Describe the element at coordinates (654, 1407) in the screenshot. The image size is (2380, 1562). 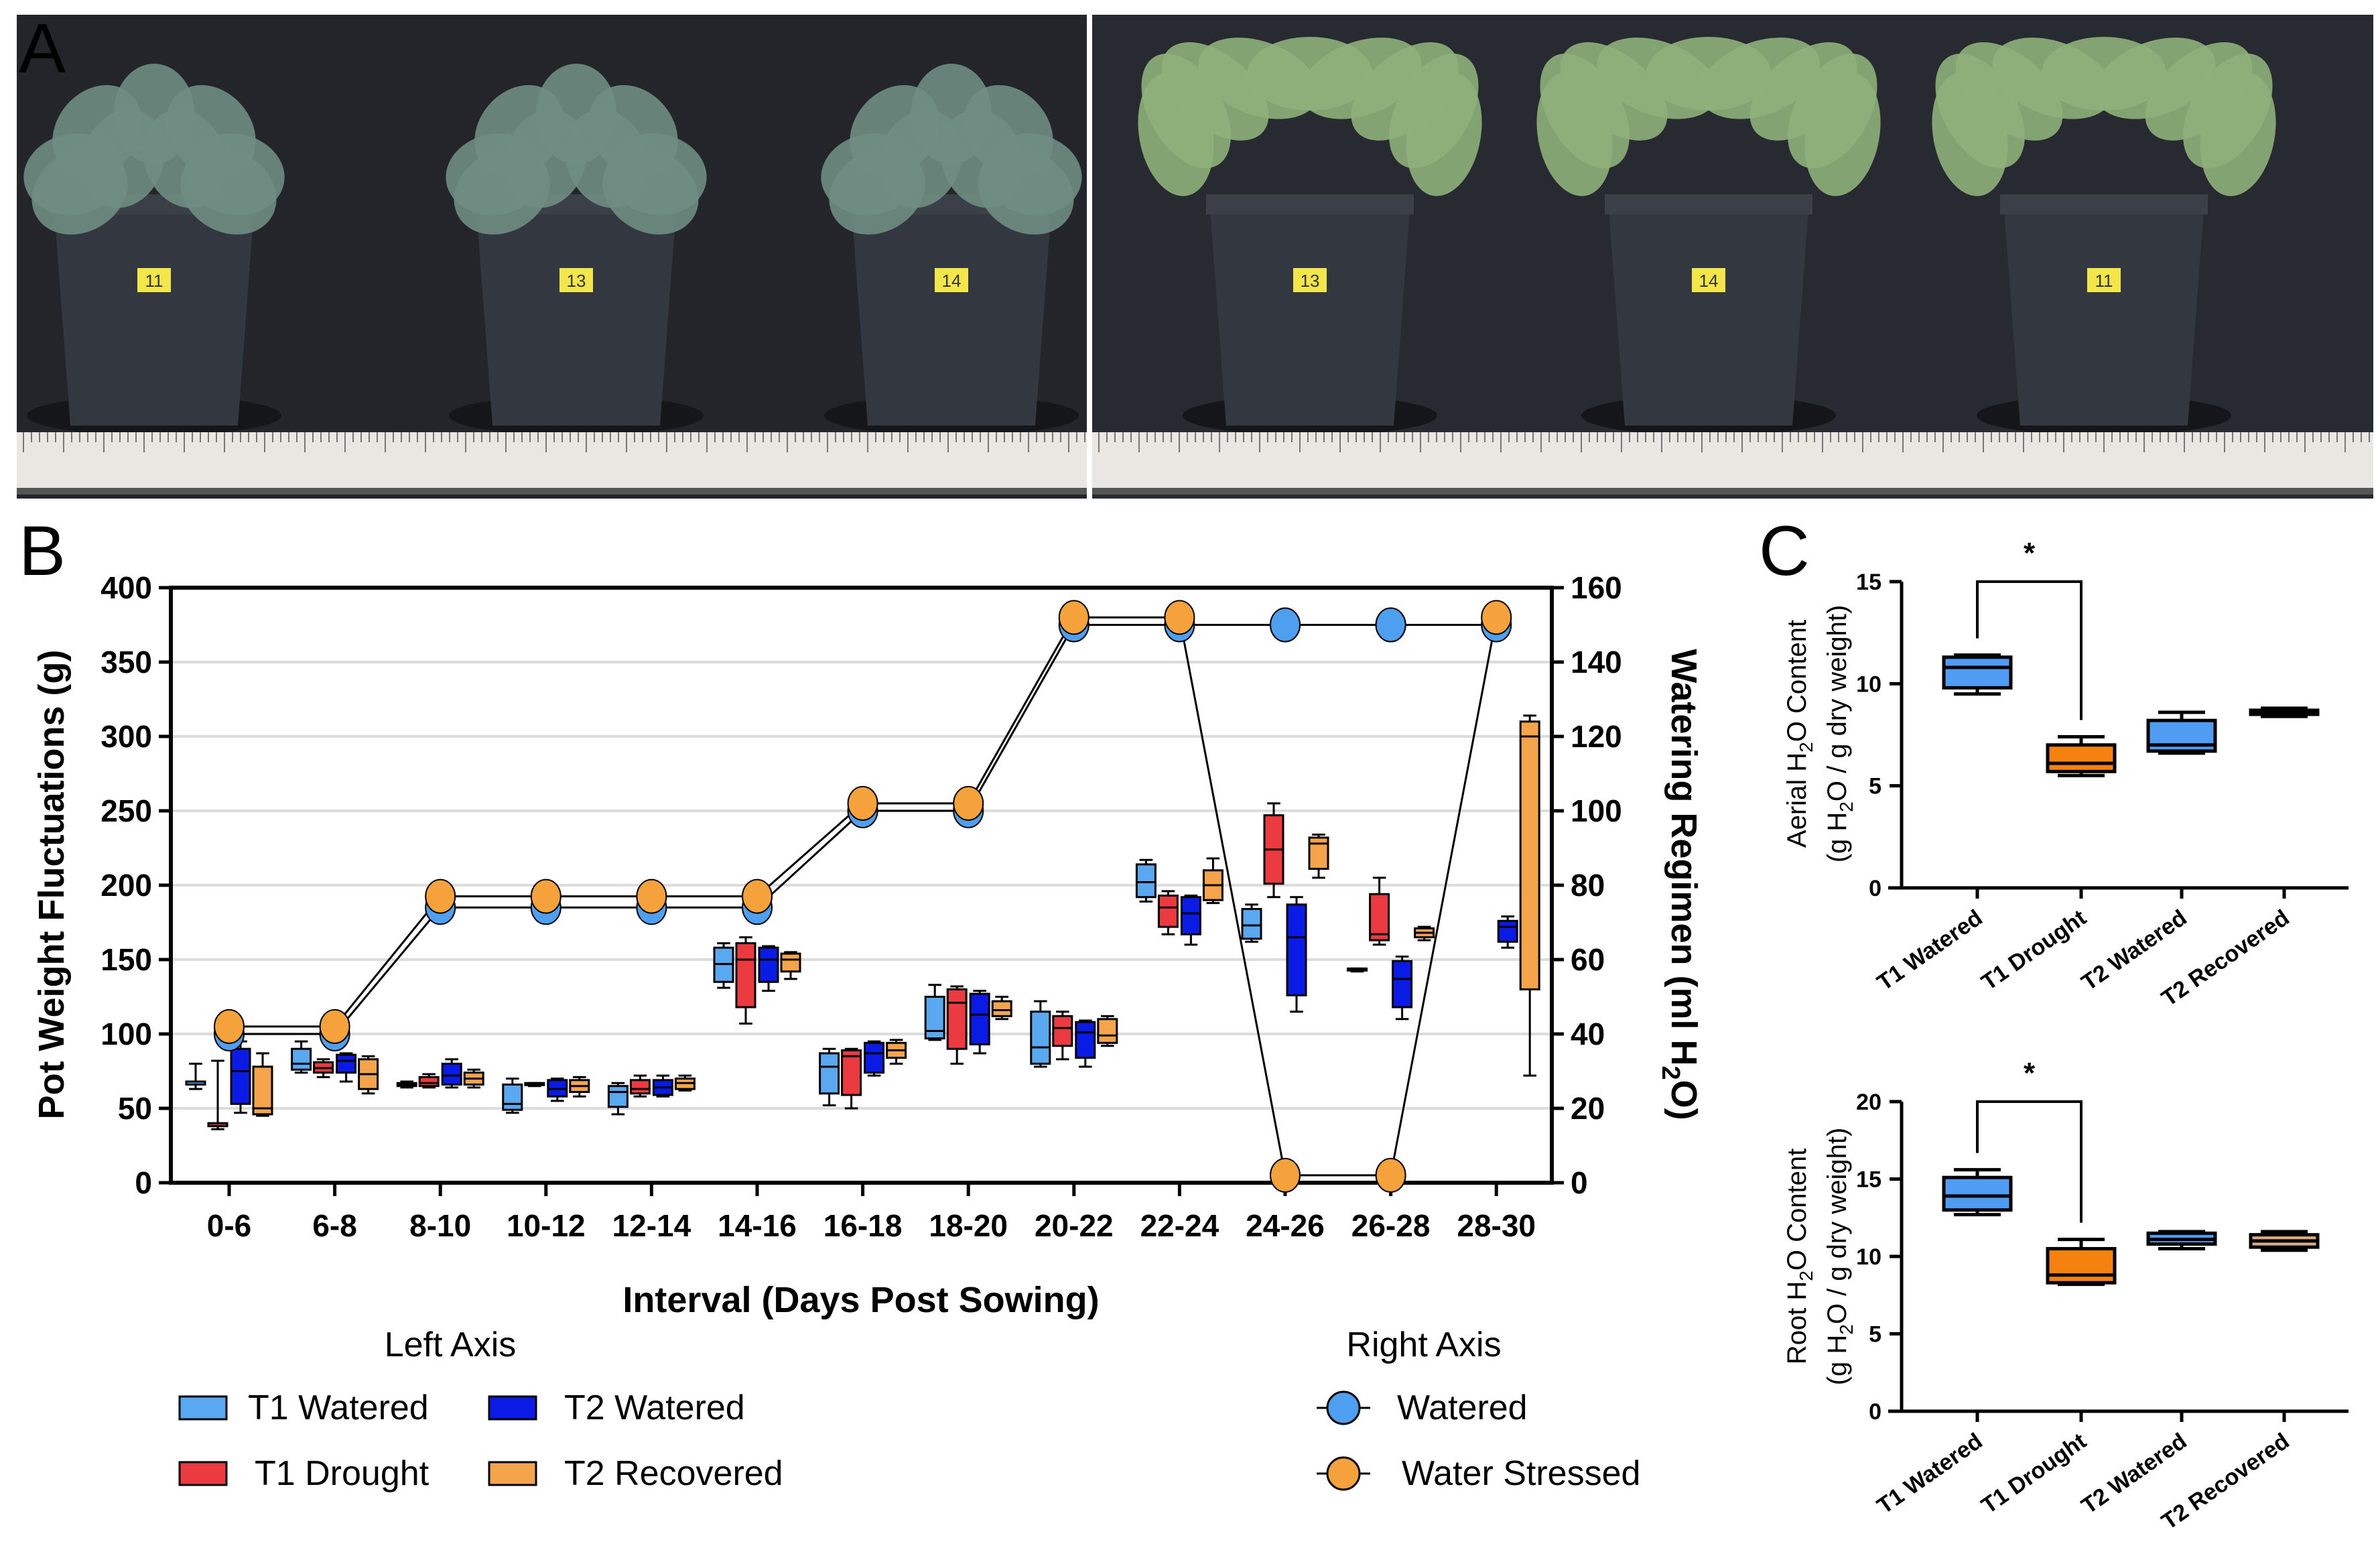
I see `svg-text: T2 Watered` at that location.